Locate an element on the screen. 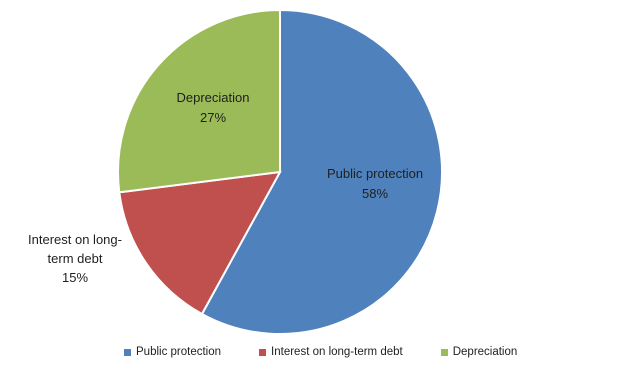 Image resolution: width=639 pixels, height=365 pixels. legend-item-depreciation: Depreciation is located at coordinates (479, 352).